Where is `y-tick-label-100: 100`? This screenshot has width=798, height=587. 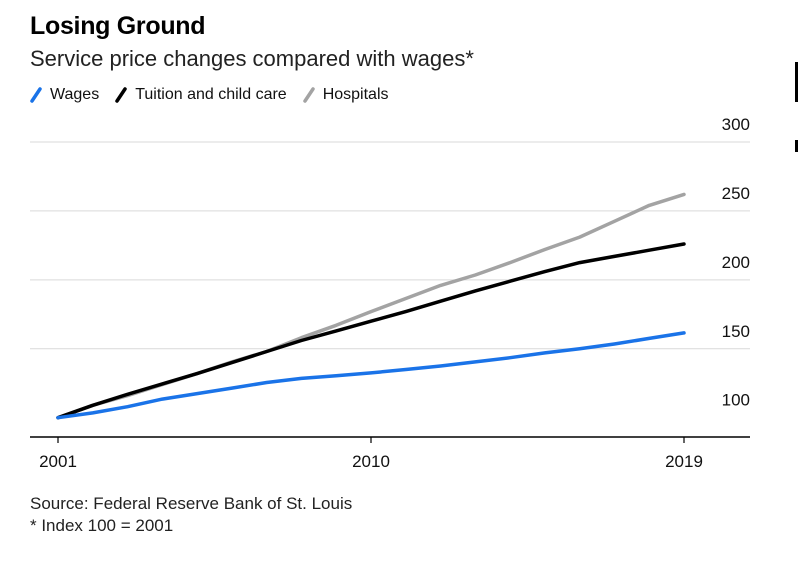 y-tick-label-100: 100 is located at coordinates (736, 400).